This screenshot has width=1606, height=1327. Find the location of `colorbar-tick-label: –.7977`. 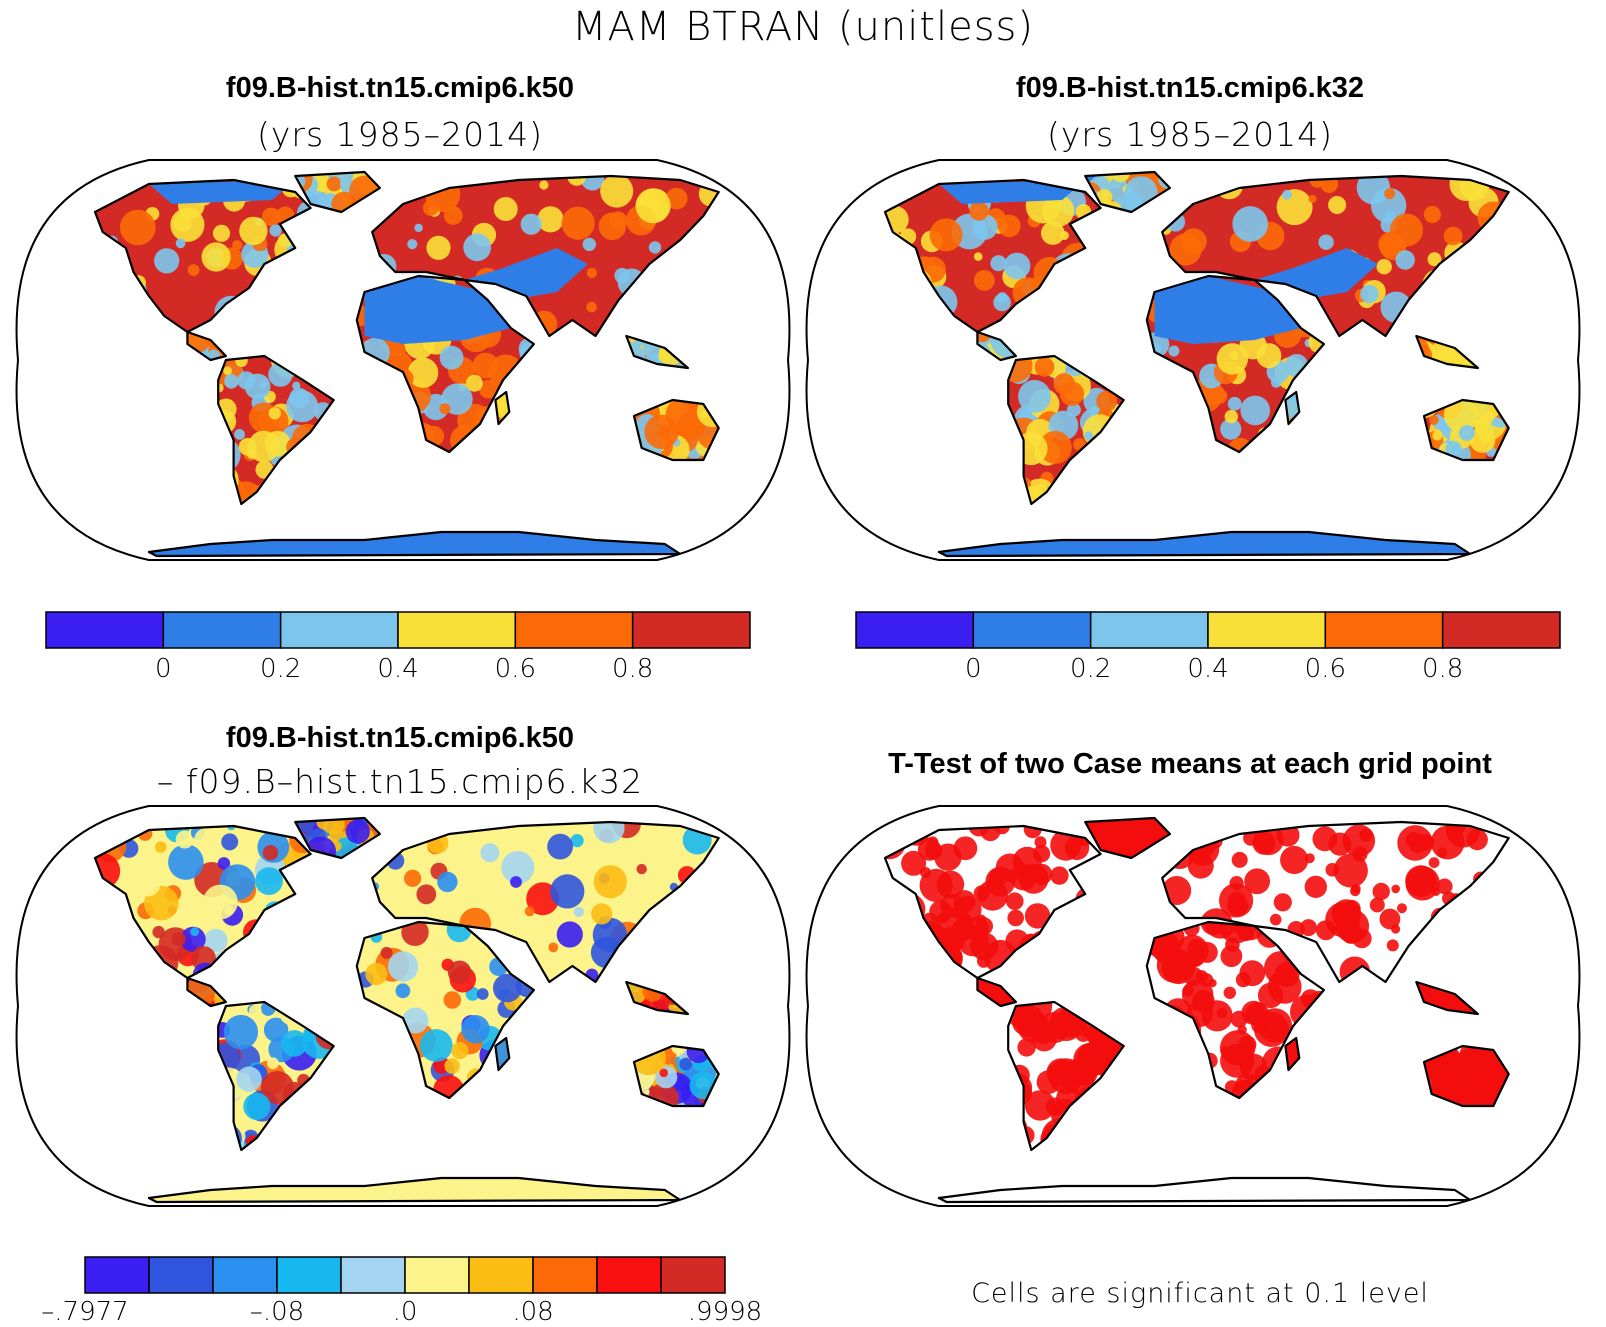

colorbar-tick-label: –.7977 is located at coordinates (85, 1312).